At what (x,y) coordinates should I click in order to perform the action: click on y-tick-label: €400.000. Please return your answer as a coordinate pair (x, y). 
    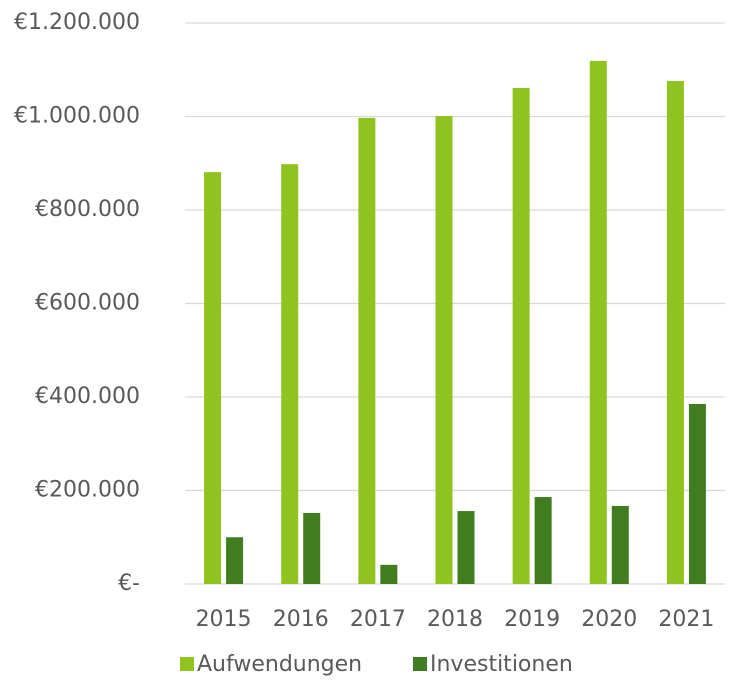
    Looking at the image, I should click on (87, 396).